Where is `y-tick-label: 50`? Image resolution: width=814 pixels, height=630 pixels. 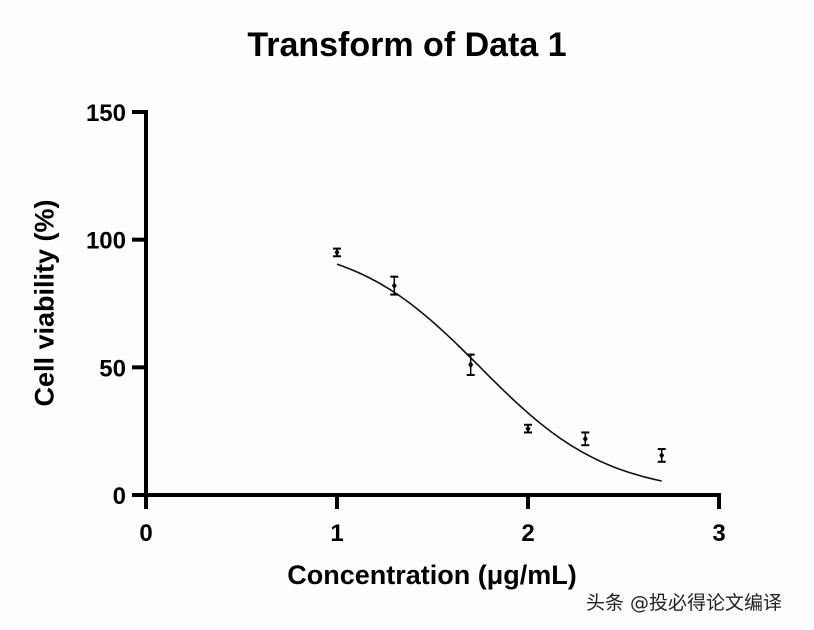 y-tick-label: 50 is located at coordinates (112, 368).